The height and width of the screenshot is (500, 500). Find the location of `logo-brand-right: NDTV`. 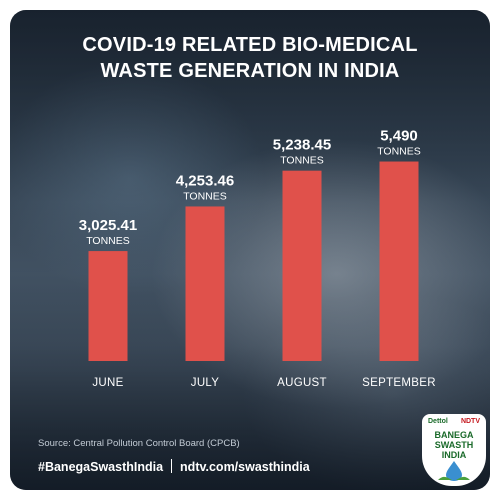

logo-brand-right: NDTV is located at coordinates (470, 421).